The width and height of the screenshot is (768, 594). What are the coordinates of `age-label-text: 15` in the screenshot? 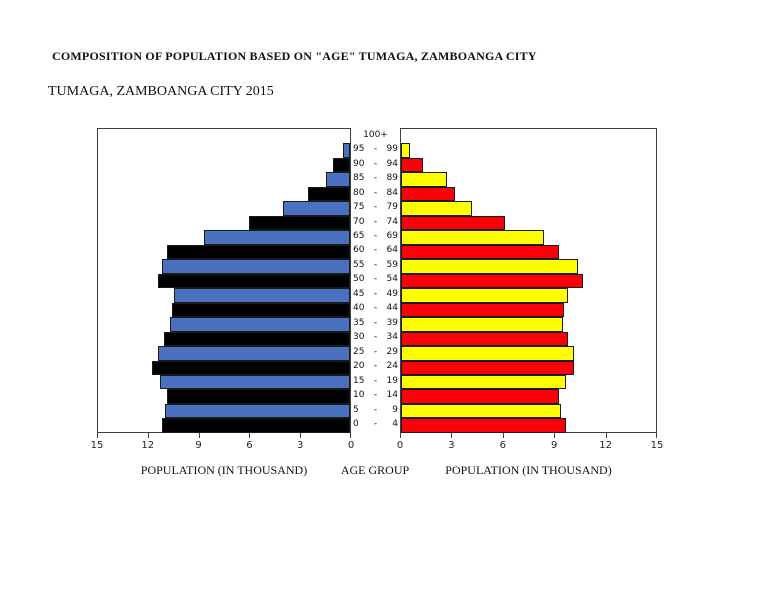 It's located at (359, 380).